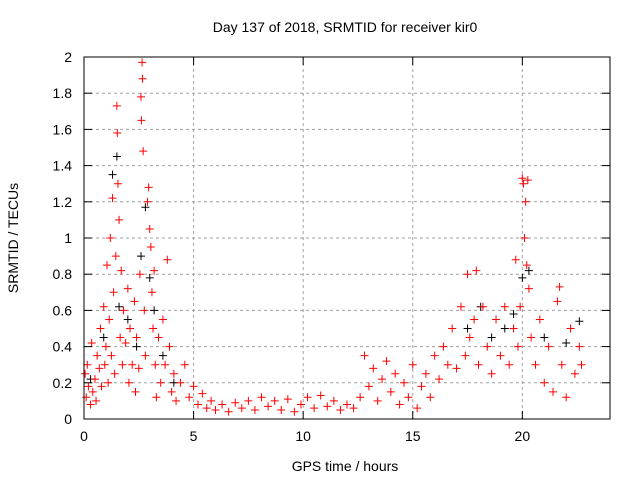 This screenshot has width=640, height=480. I want to click on x-tick-label: 0, so click(84, 436).